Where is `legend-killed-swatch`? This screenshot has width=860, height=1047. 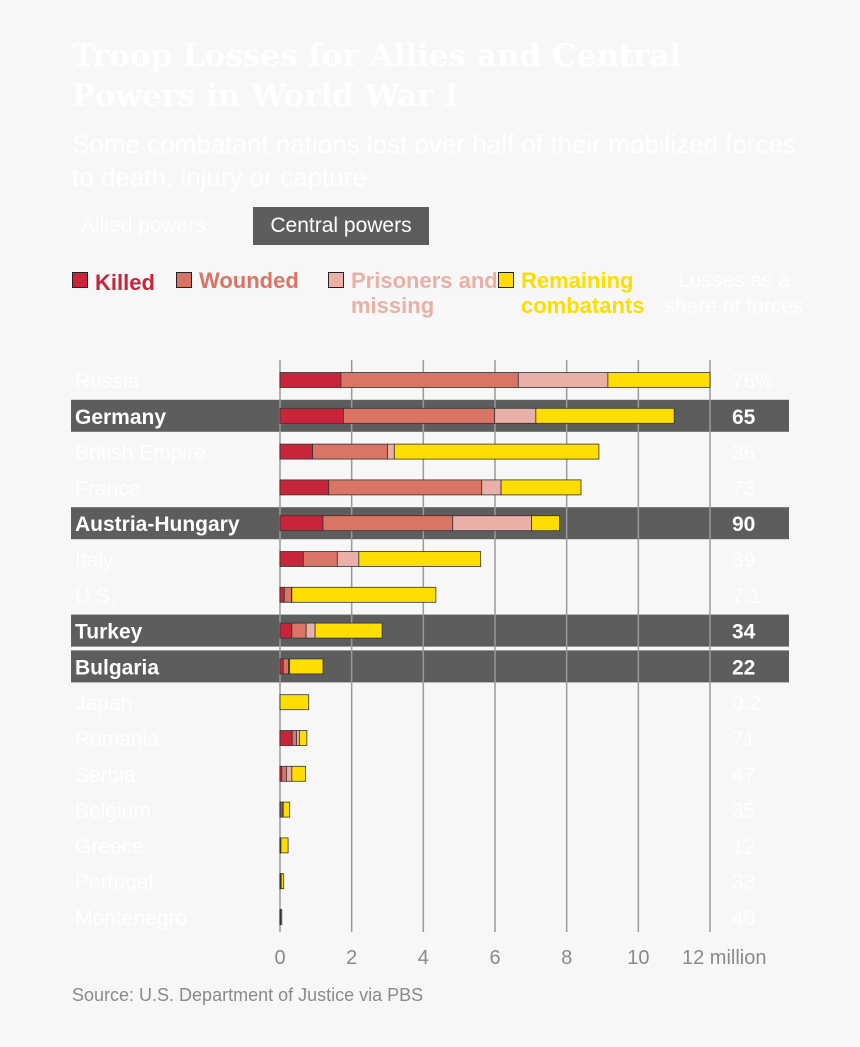
legend-killed-swatch is located at coordinates (80, 280).